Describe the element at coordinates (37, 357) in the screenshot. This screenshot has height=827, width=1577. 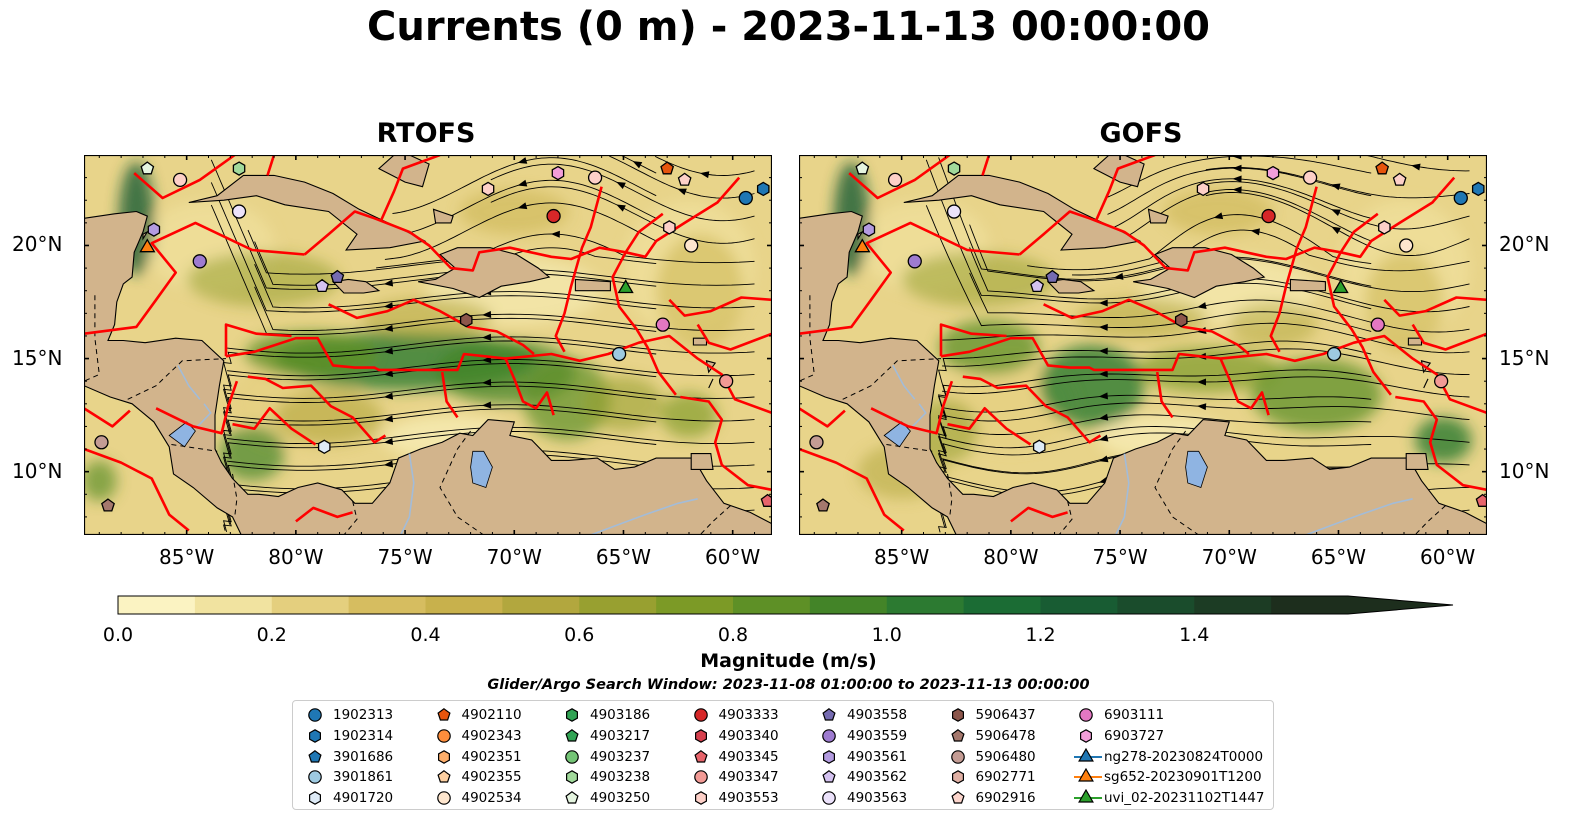
I see `lat-tick-label: 15°N` at that location.